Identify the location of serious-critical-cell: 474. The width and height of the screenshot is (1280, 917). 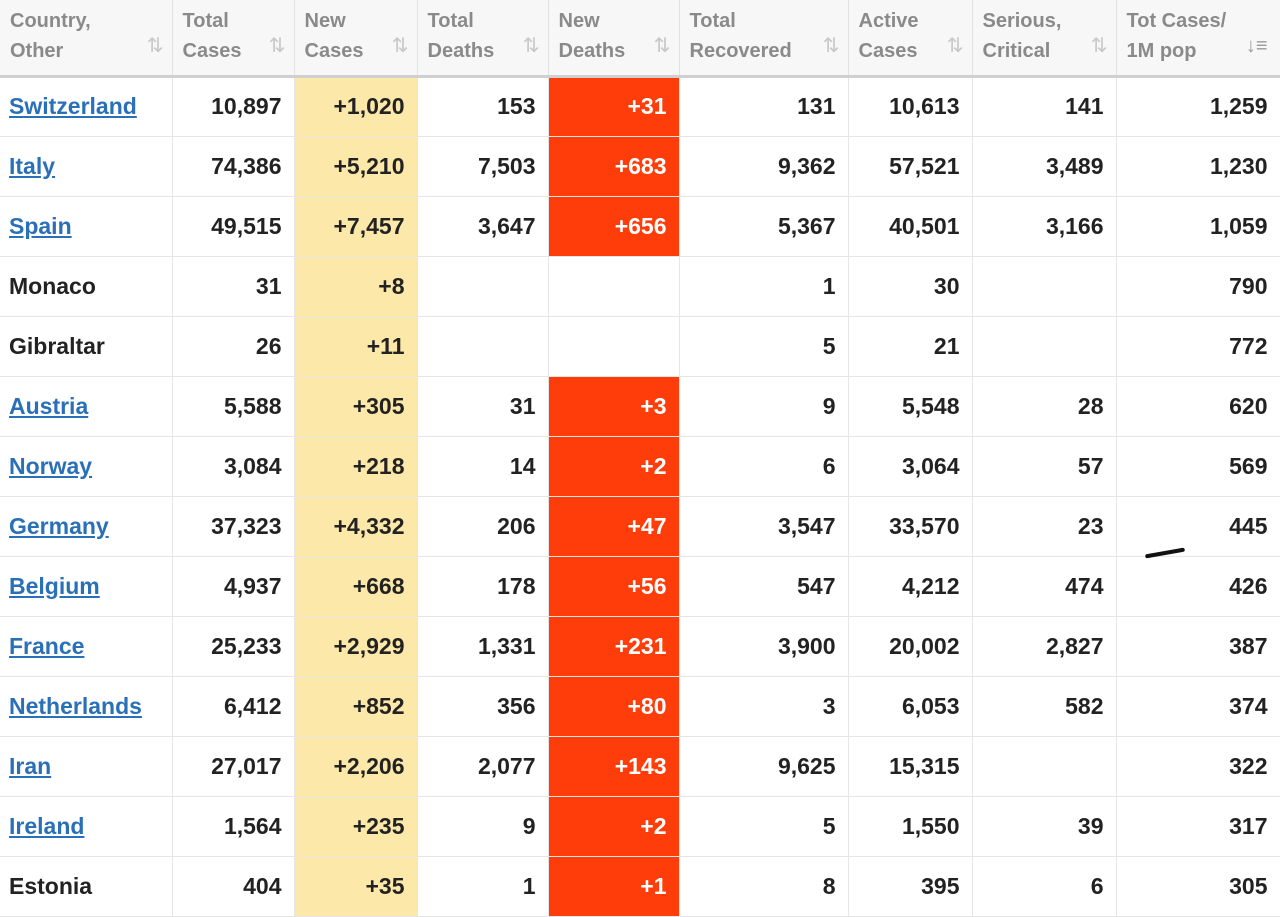
(1044, 586).